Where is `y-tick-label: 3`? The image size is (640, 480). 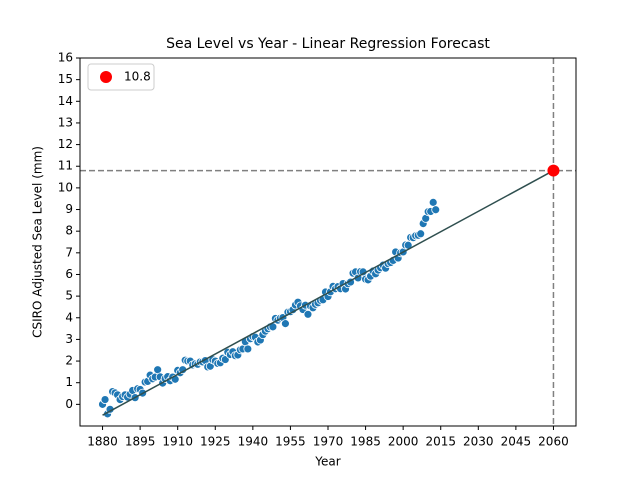
y-tick-label: 3 is located at coordinates (69, 339).